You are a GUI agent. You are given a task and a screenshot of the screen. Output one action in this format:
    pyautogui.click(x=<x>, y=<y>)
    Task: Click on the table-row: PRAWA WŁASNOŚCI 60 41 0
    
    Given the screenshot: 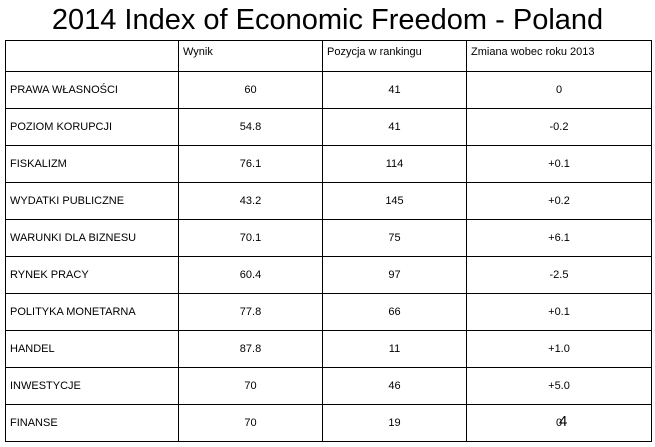 What is the action you would take?
    pyautogui.click(x=328, y=90)
    